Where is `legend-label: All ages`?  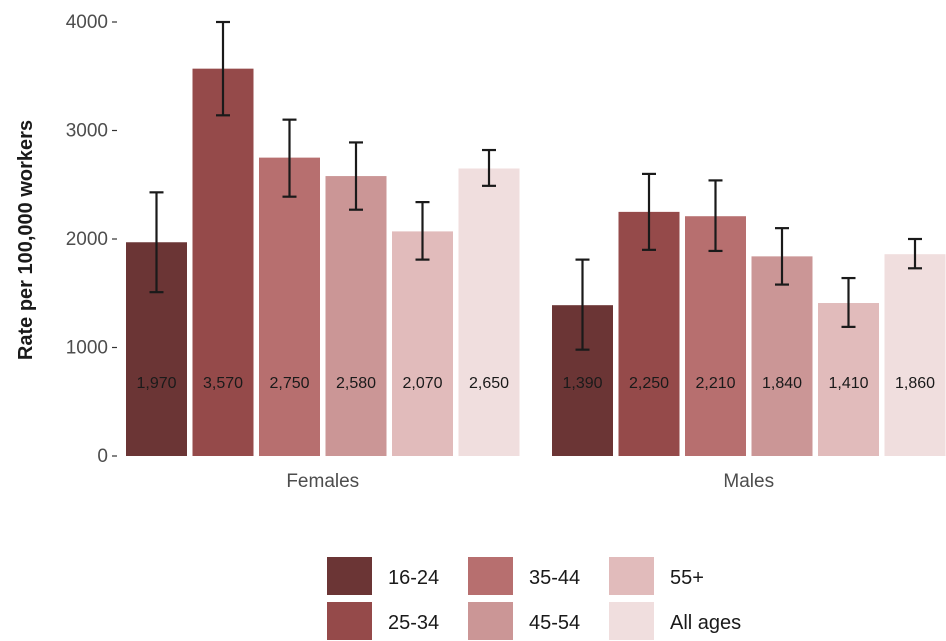
legend-label: All ages is located at coordinates (705, 623).